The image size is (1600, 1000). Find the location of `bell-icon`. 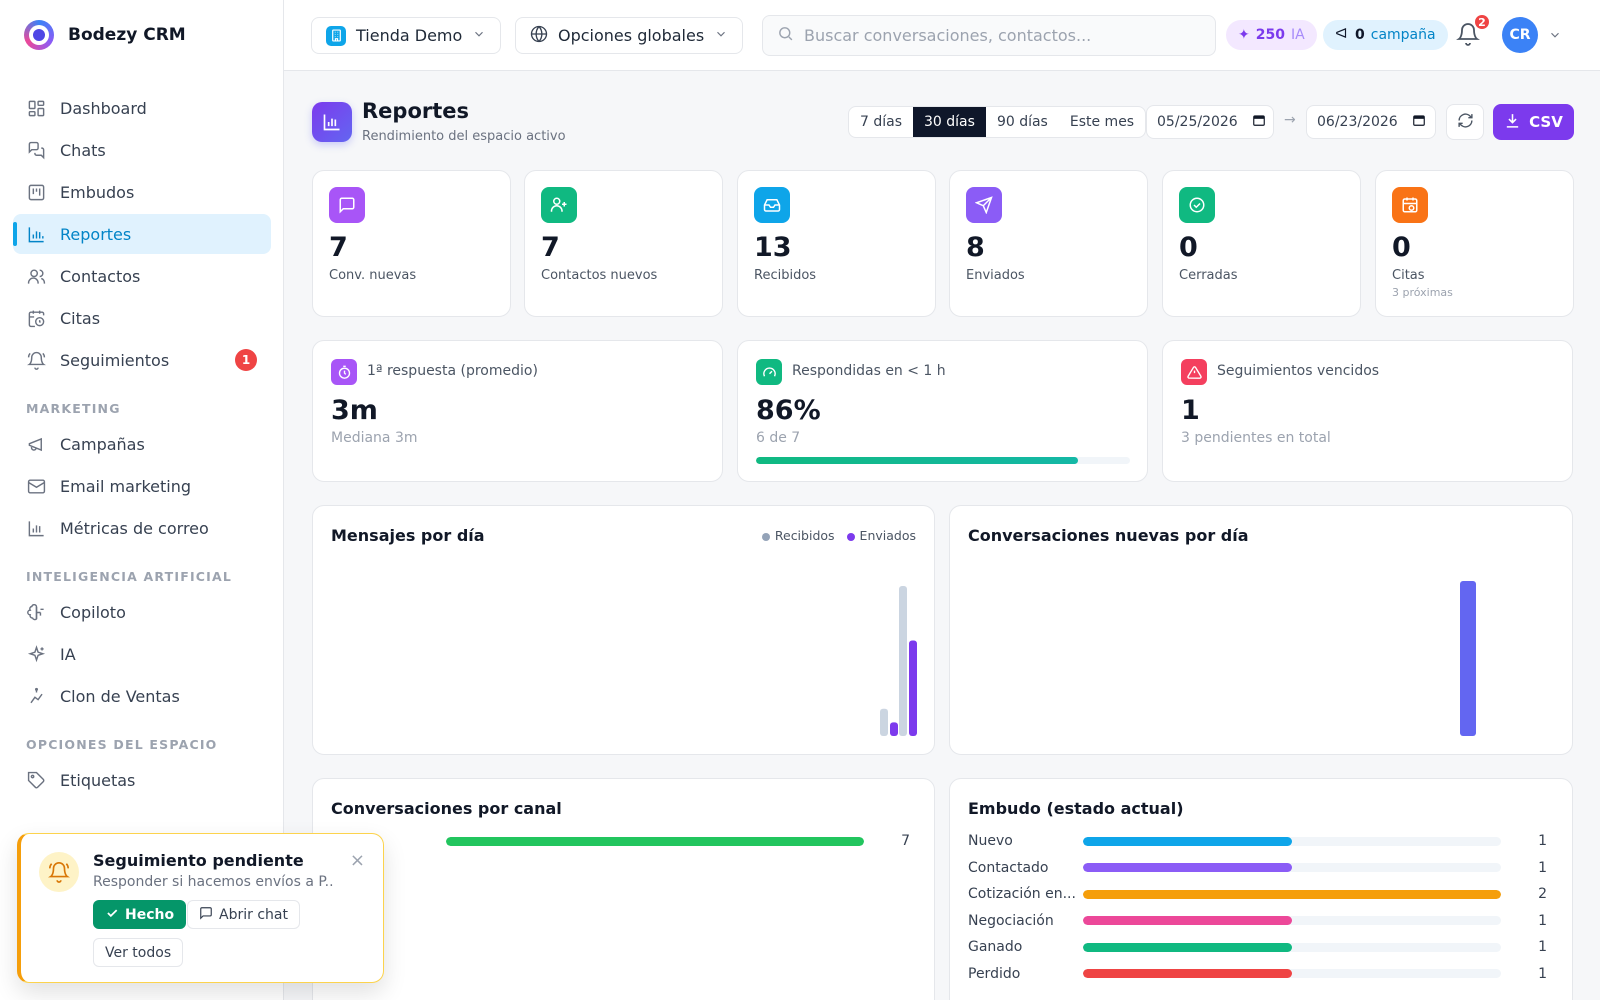

bell-icon is located at coordinates (1469, 35).